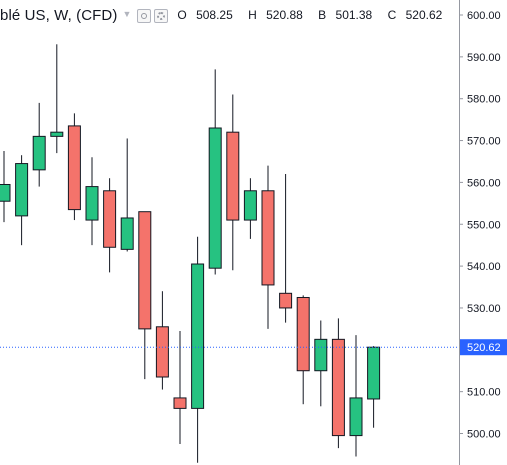 Image resolution: width=507 pixels, height=465 pixels. What do you see at coordinates (484, 183) in the screenshot?
I see `price-tick-label: 560.00` at bounding box center [484, 183].